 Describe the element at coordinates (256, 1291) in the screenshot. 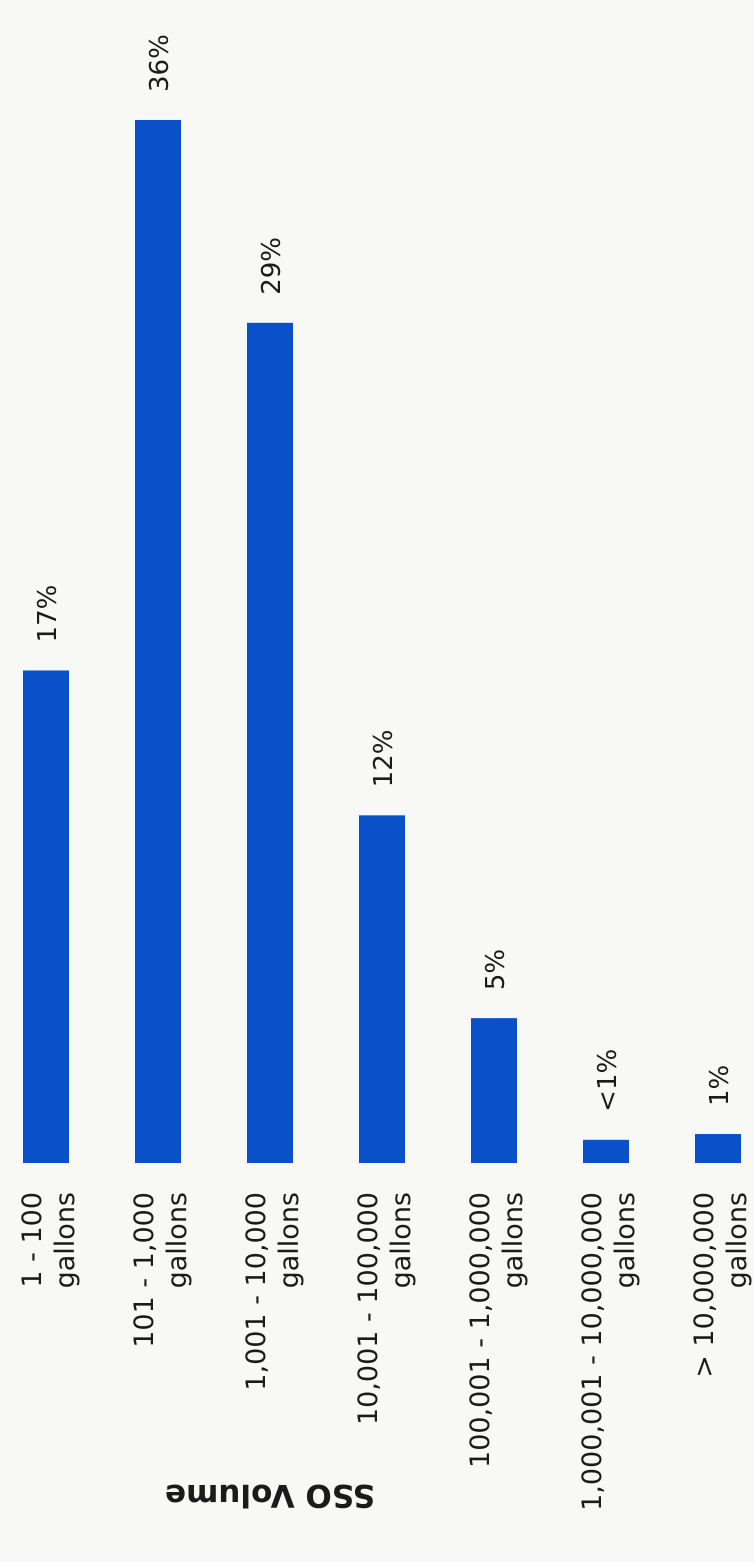

I see `category-label: 1,001 - 10,000` at that location.